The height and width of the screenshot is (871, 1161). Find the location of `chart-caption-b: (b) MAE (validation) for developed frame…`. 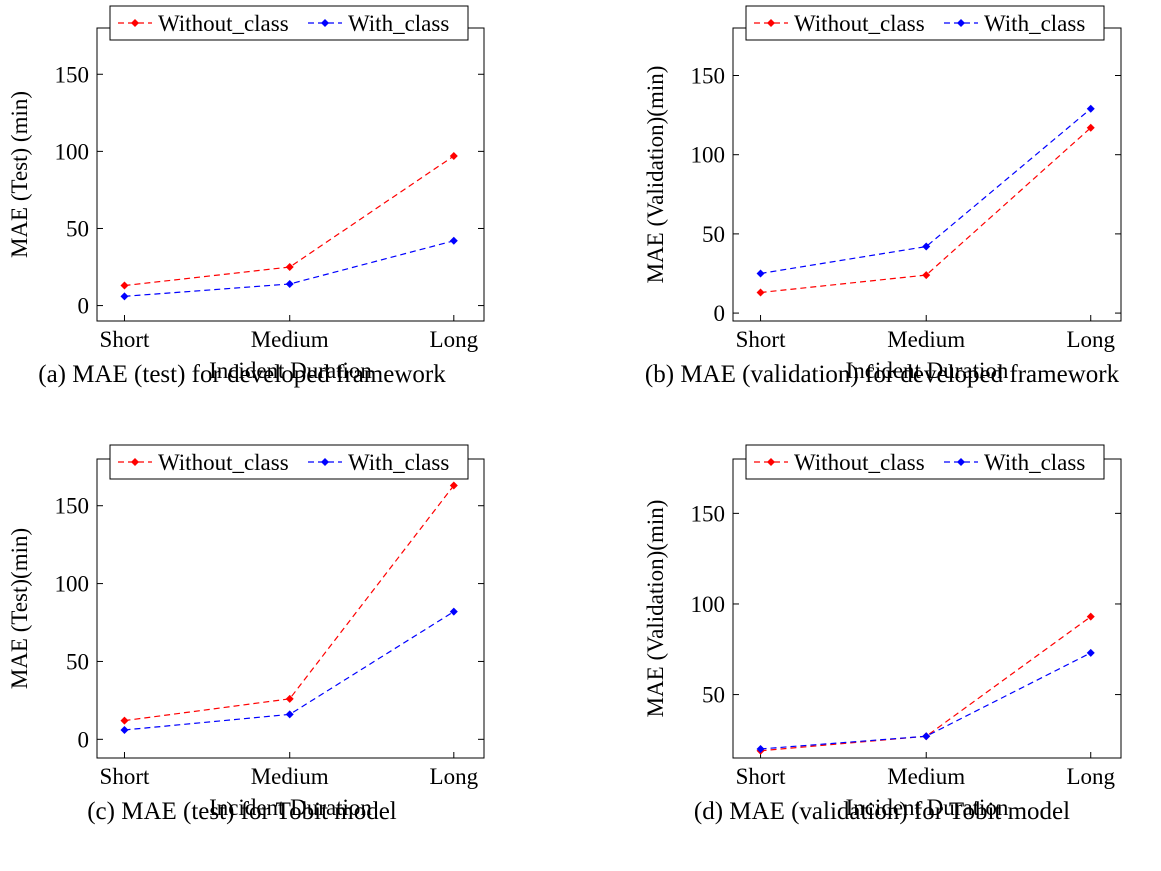

chart-caption-b: (b) MAE (validation) for developed frame… is located at coordinates (882, 374).